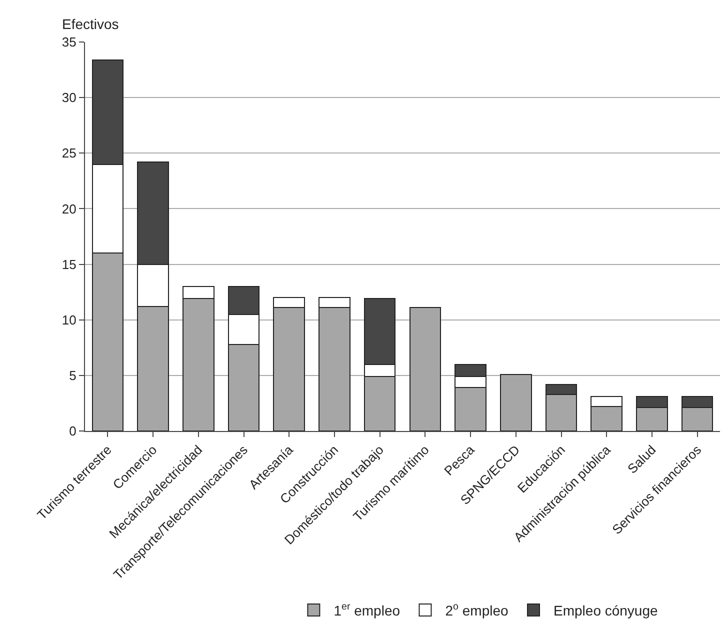 The width and height of the screenshot is (725, 632). What do you see at coordinates (72, 375) in the screenshot?
I see `y-tick-label: 5` at bounding box center [72, 375].